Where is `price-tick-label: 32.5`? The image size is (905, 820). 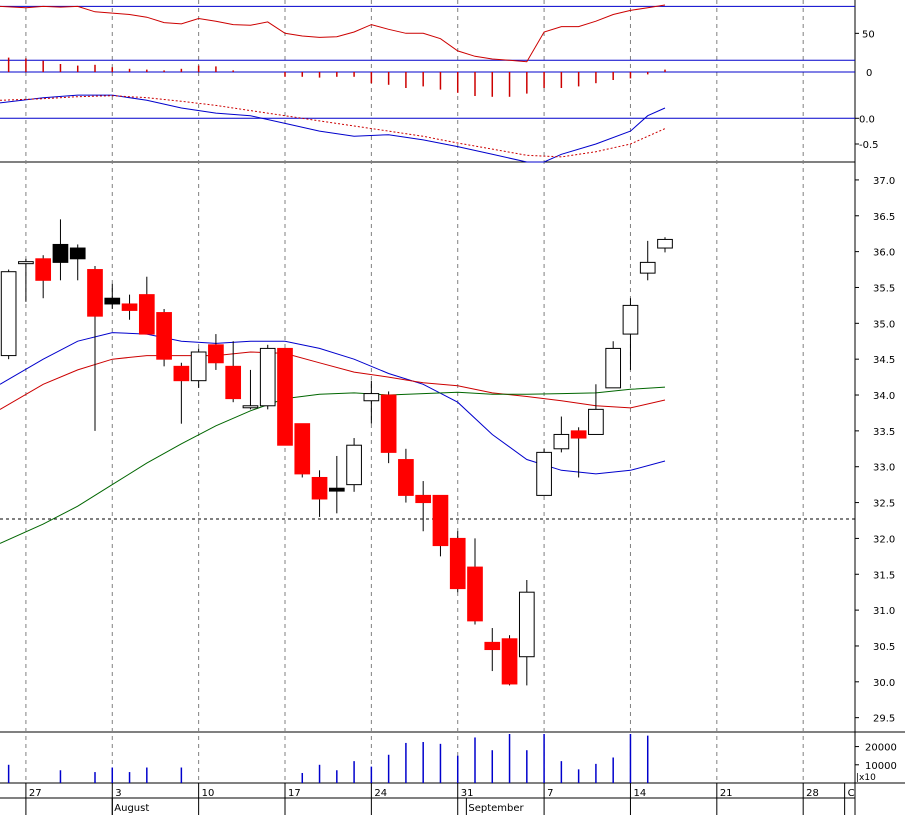 price-tick-label: 32.5 is located at coordinates (884, 504).